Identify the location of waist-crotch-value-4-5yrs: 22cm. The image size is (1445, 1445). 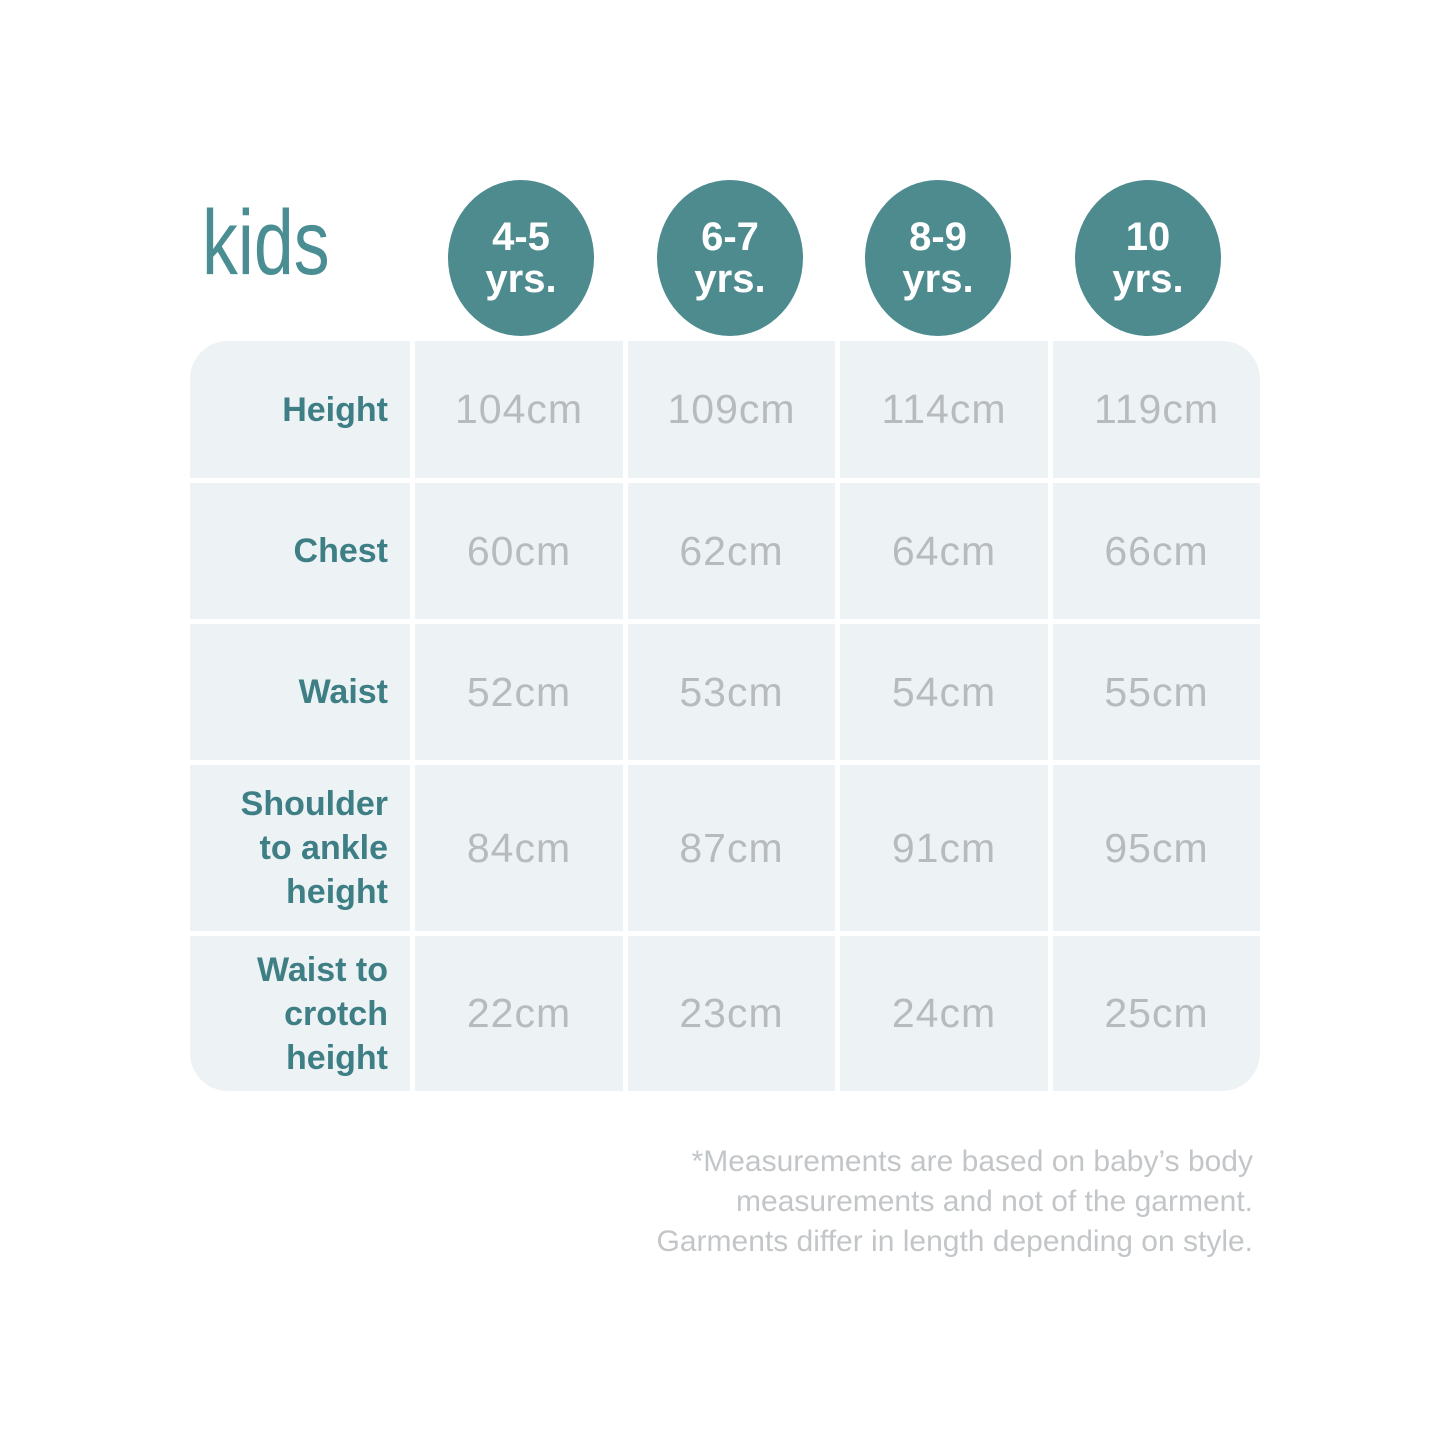
(519, 1013).